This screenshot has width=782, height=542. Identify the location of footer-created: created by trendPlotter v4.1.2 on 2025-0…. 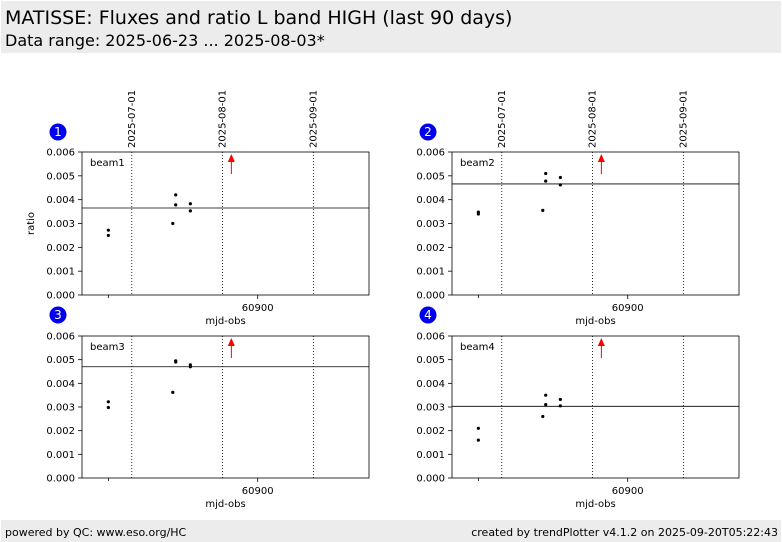
(624, 532).